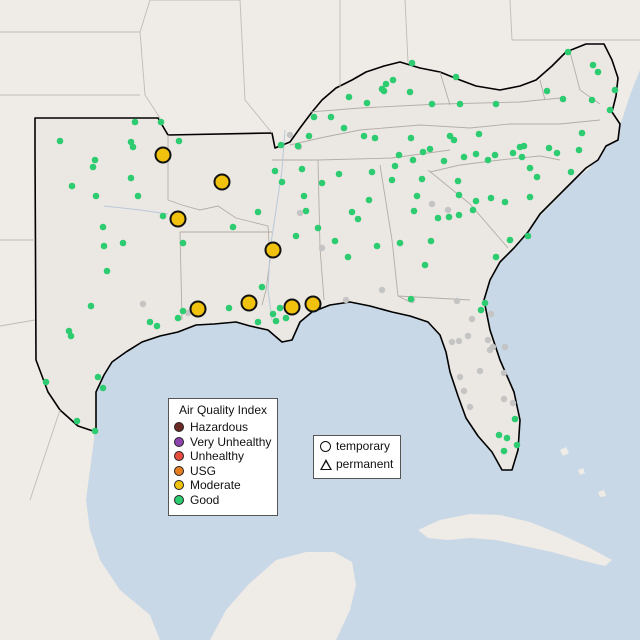 This screenshot has height=640, width=640. I want to click on cuba-land, so click(515, 540).